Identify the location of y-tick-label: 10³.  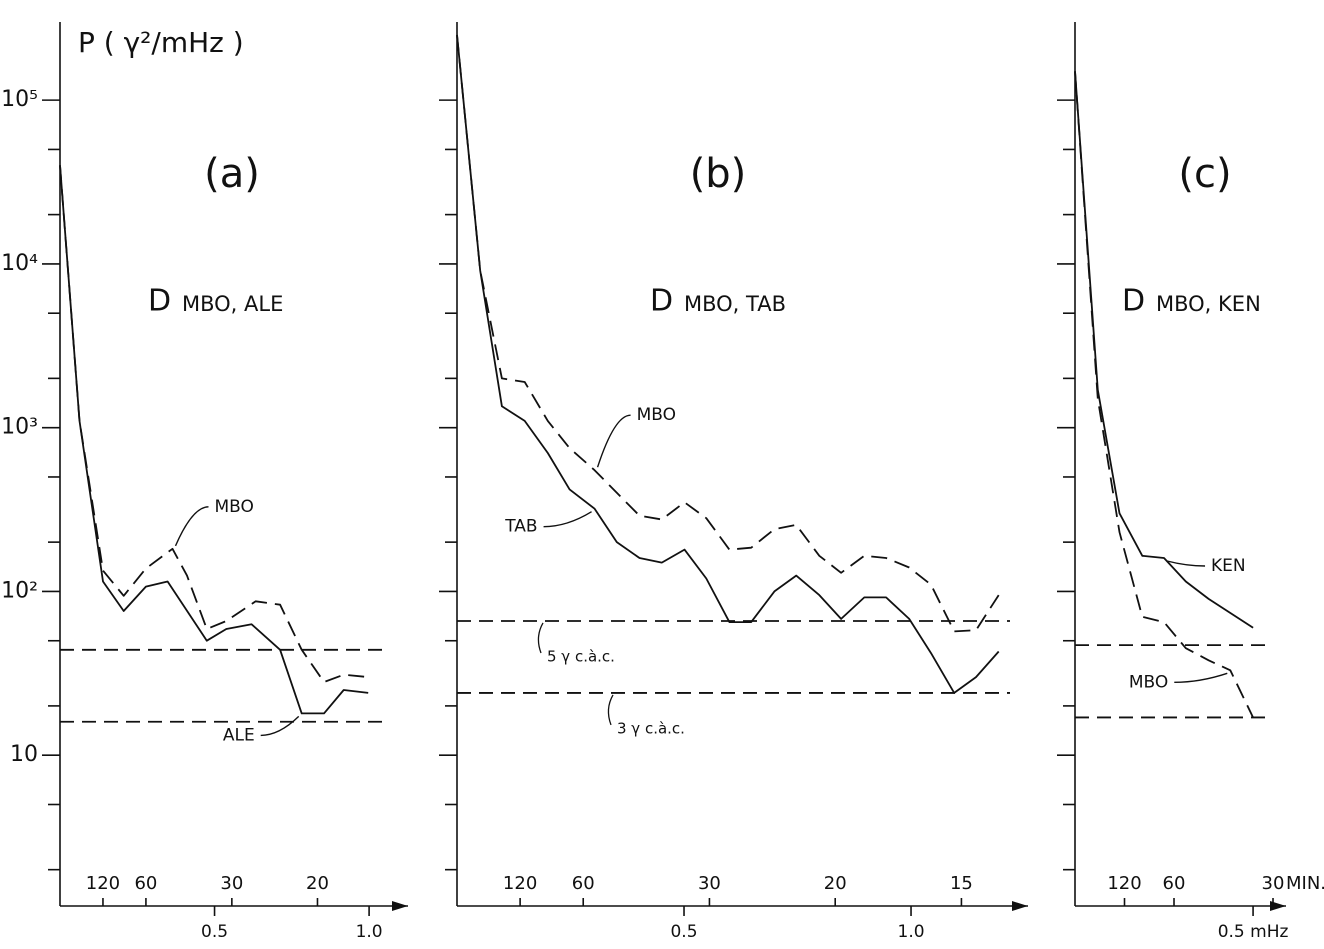
(19, 427).